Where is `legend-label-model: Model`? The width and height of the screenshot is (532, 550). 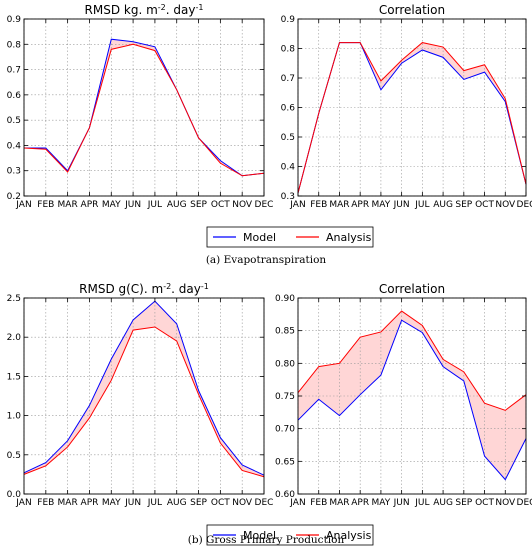
legend-label-model: Model is located at coordinates (259, 535).